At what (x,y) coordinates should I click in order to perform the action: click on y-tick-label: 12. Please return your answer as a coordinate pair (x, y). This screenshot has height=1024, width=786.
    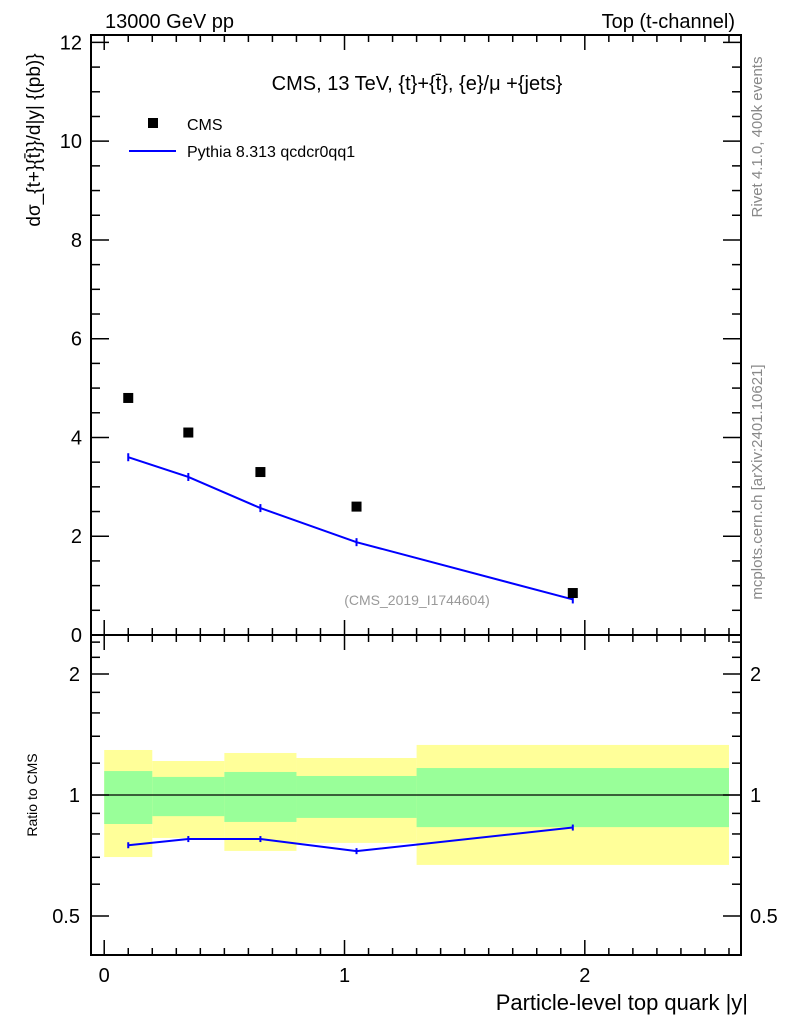
    Looking at the image, I should click on (71, 43).